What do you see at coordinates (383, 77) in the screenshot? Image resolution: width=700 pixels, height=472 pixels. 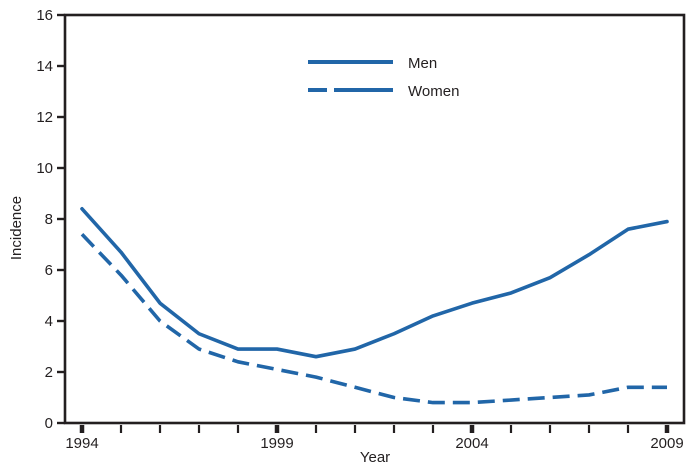 I see `legend: Men Women` at bounding box center [383, 77].